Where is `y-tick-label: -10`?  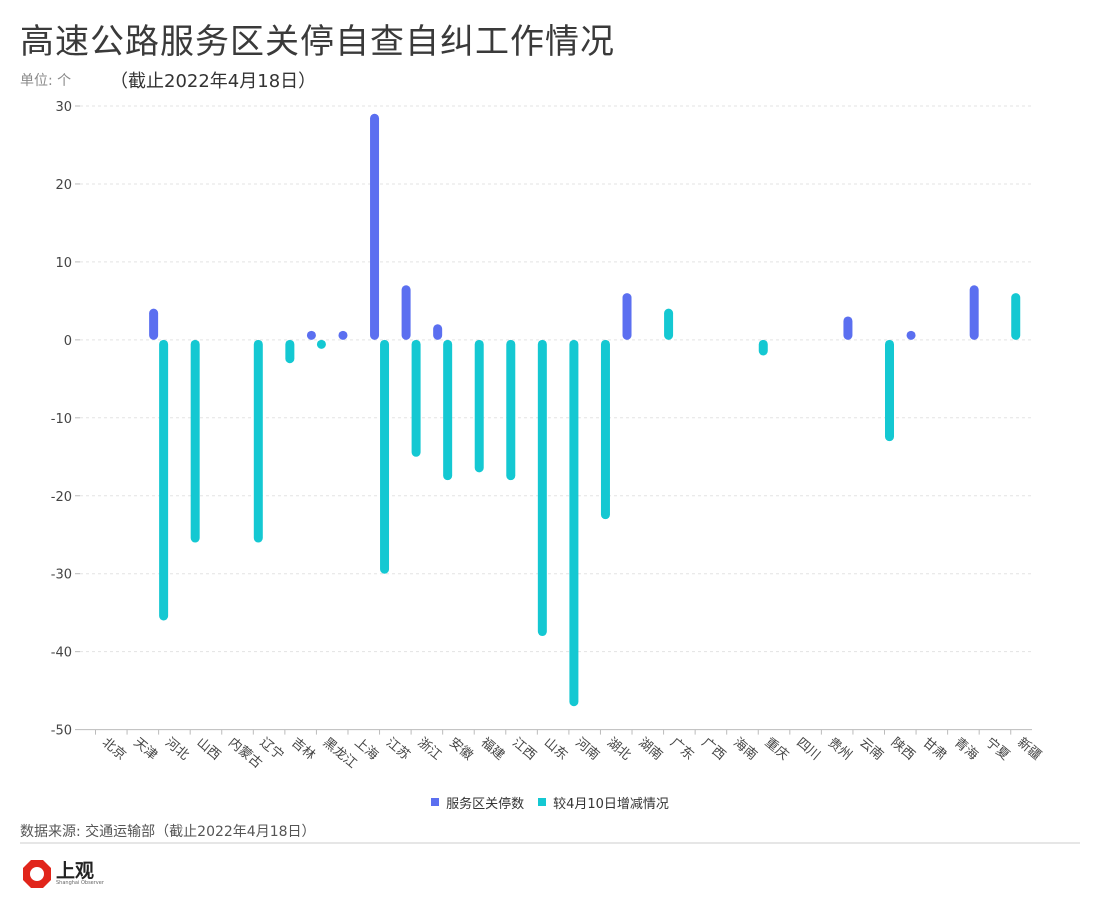
y-tick-label: -10 is located at coordinates (61, 419).